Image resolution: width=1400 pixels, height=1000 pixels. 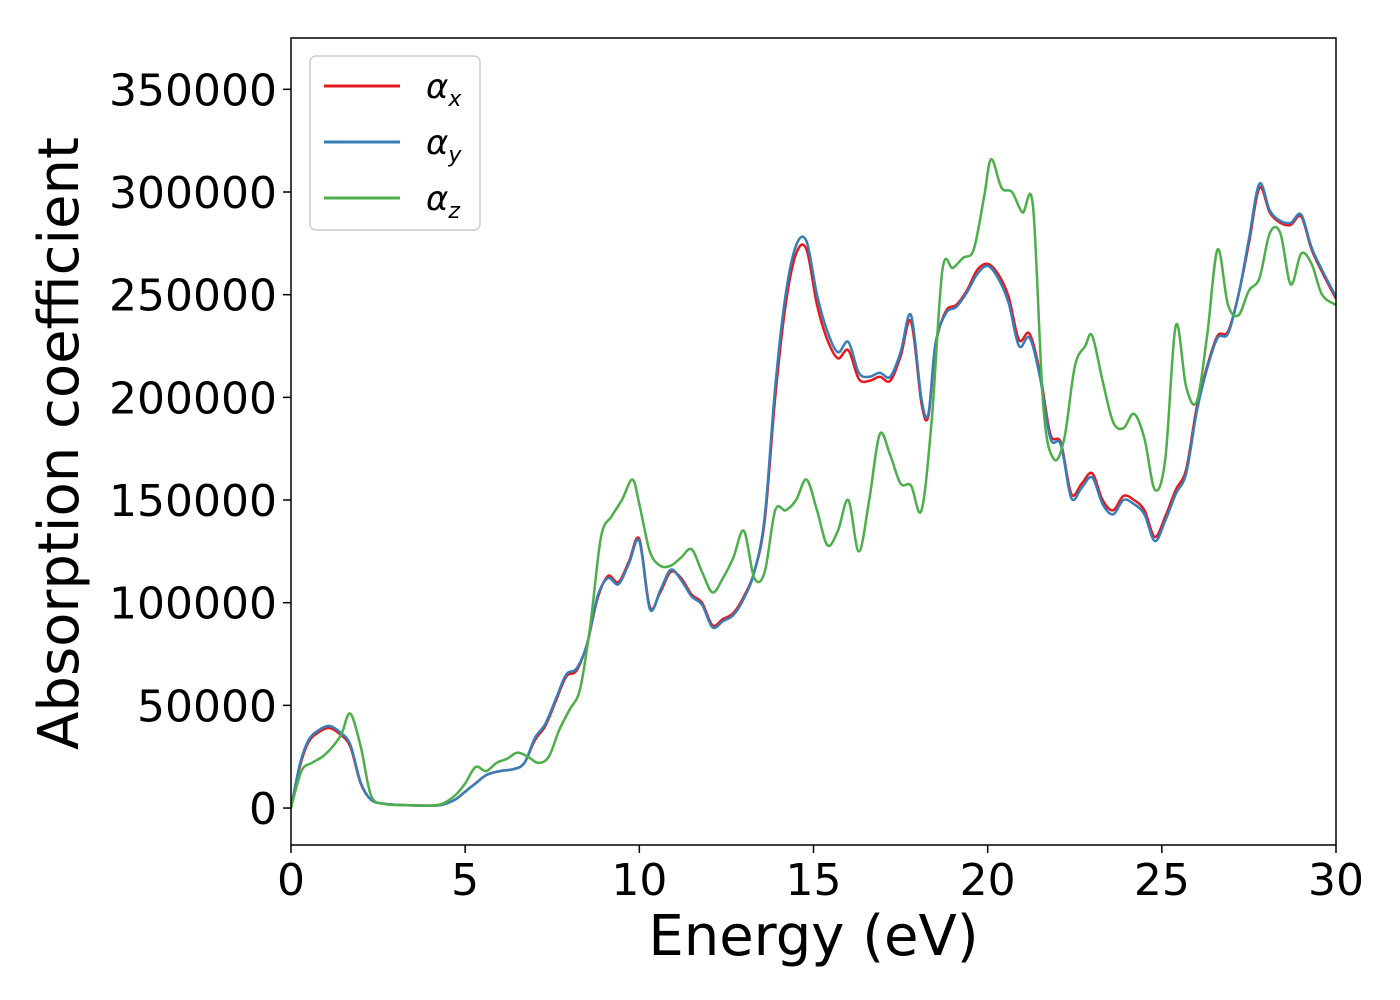 What do you see at coordinates (59, 443) in the screenshot?
I see `y-axis-label: Absorption coefficient` at bounding box center [59, 443].